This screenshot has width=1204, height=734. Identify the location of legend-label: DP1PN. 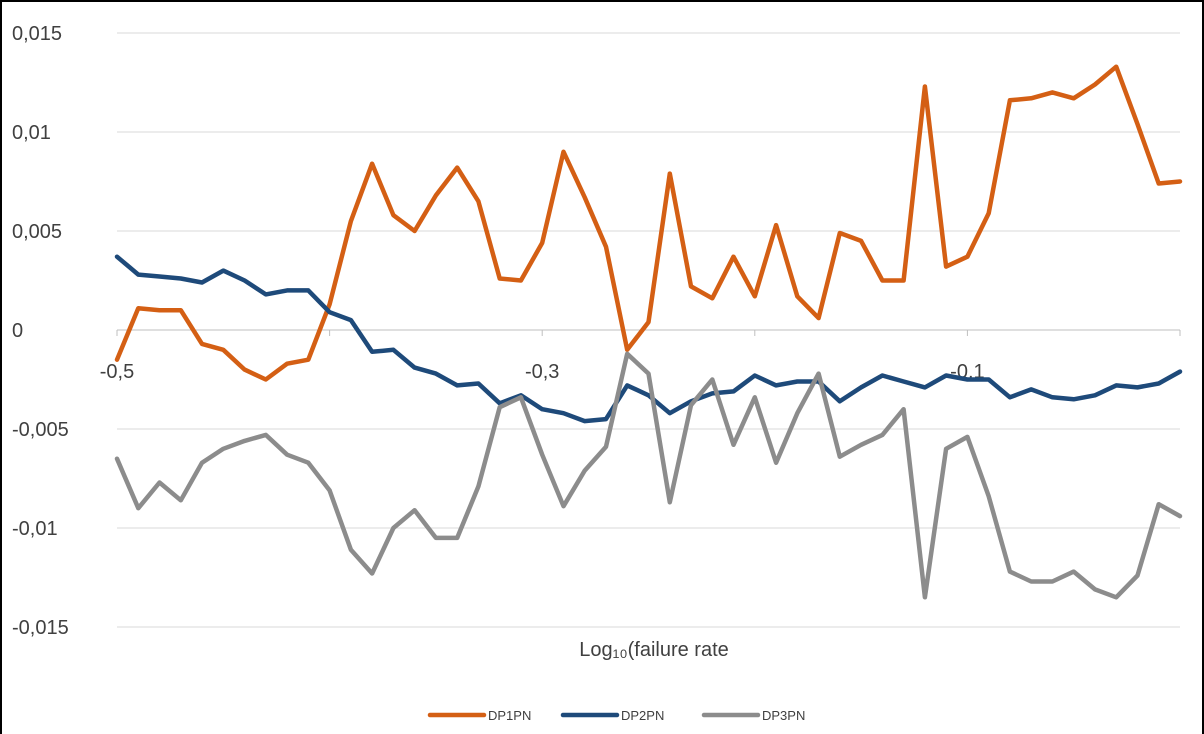
(509, 715).